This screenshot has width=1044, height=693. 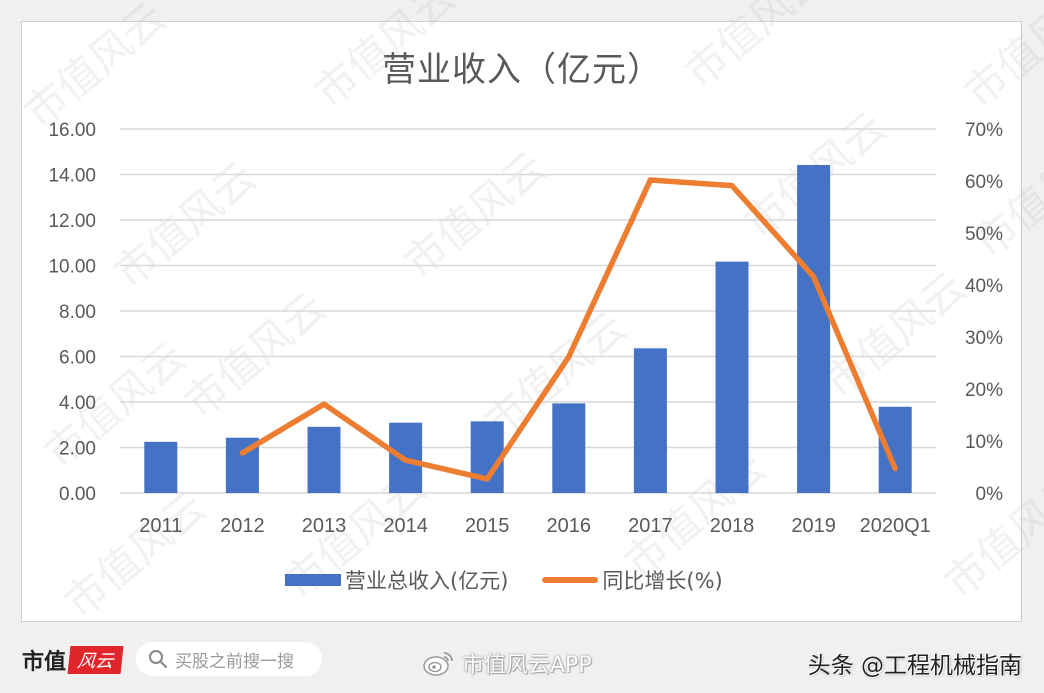 I want to click on left-axis-tick: 2.00, so click(x=77, y=449).